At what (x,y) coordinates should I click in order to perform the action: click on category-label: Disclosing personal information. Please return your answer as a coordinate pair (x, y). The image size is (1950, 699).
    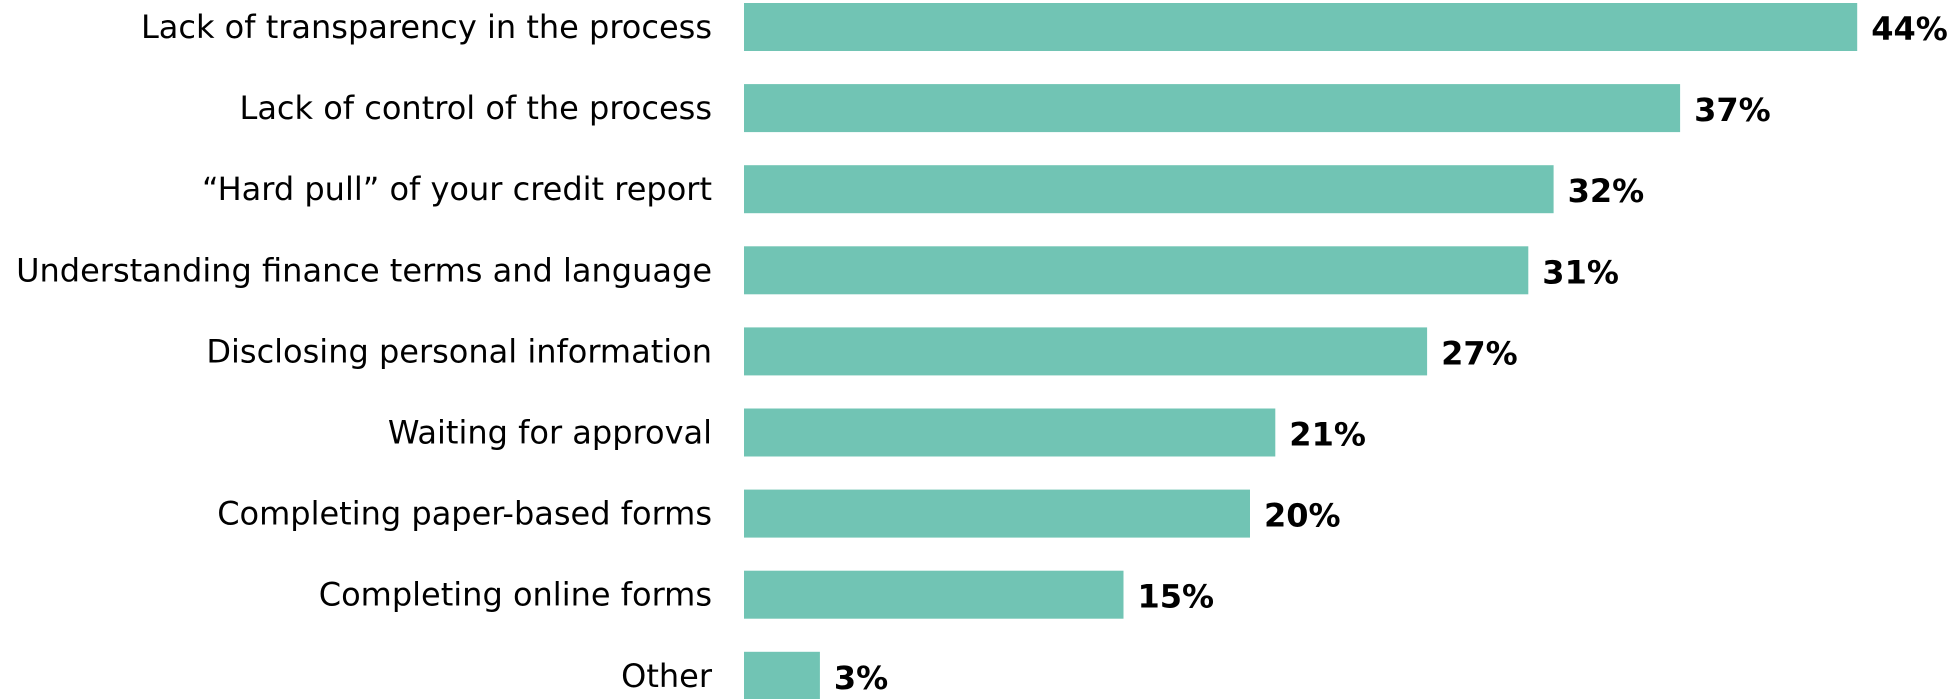
    Looking at the image, I should click on (459, 351).